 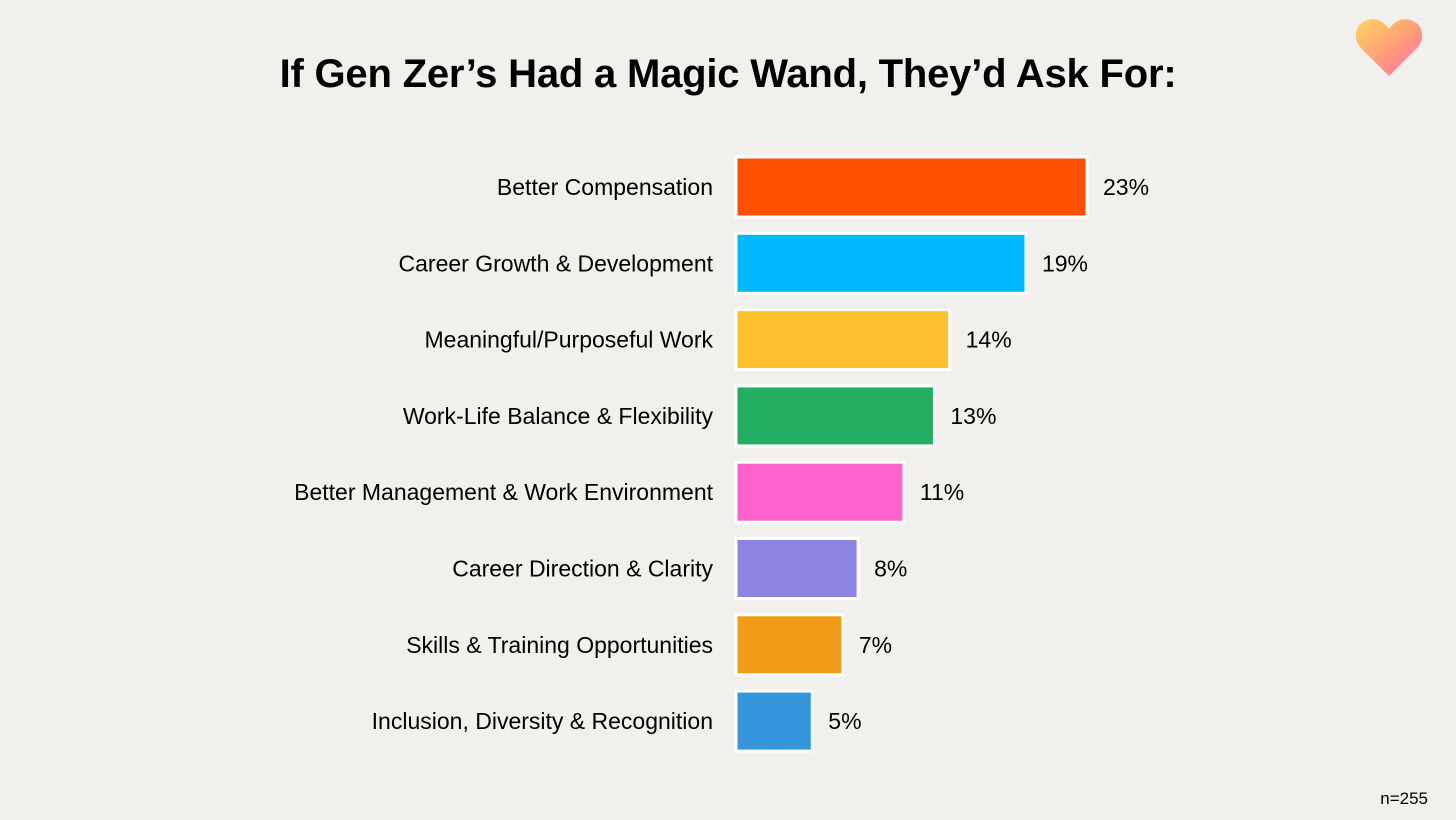 What do you see at coordinates (556, 263) in the screenshot?
I see `category-label: Career Growth & Development` at bounding box center [556, 263].